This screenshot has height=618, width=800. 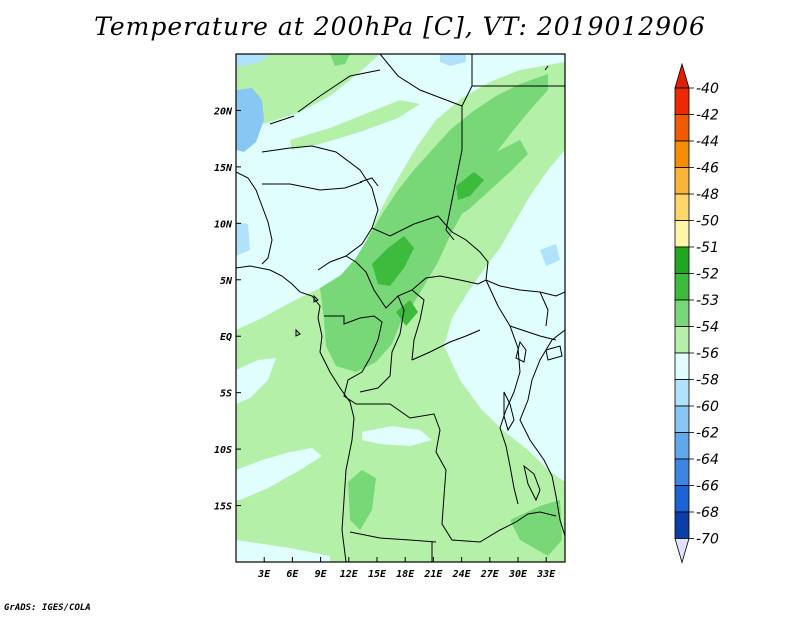 I want to click on latitude-tick-label: 10S, so click(x=223, y=450).